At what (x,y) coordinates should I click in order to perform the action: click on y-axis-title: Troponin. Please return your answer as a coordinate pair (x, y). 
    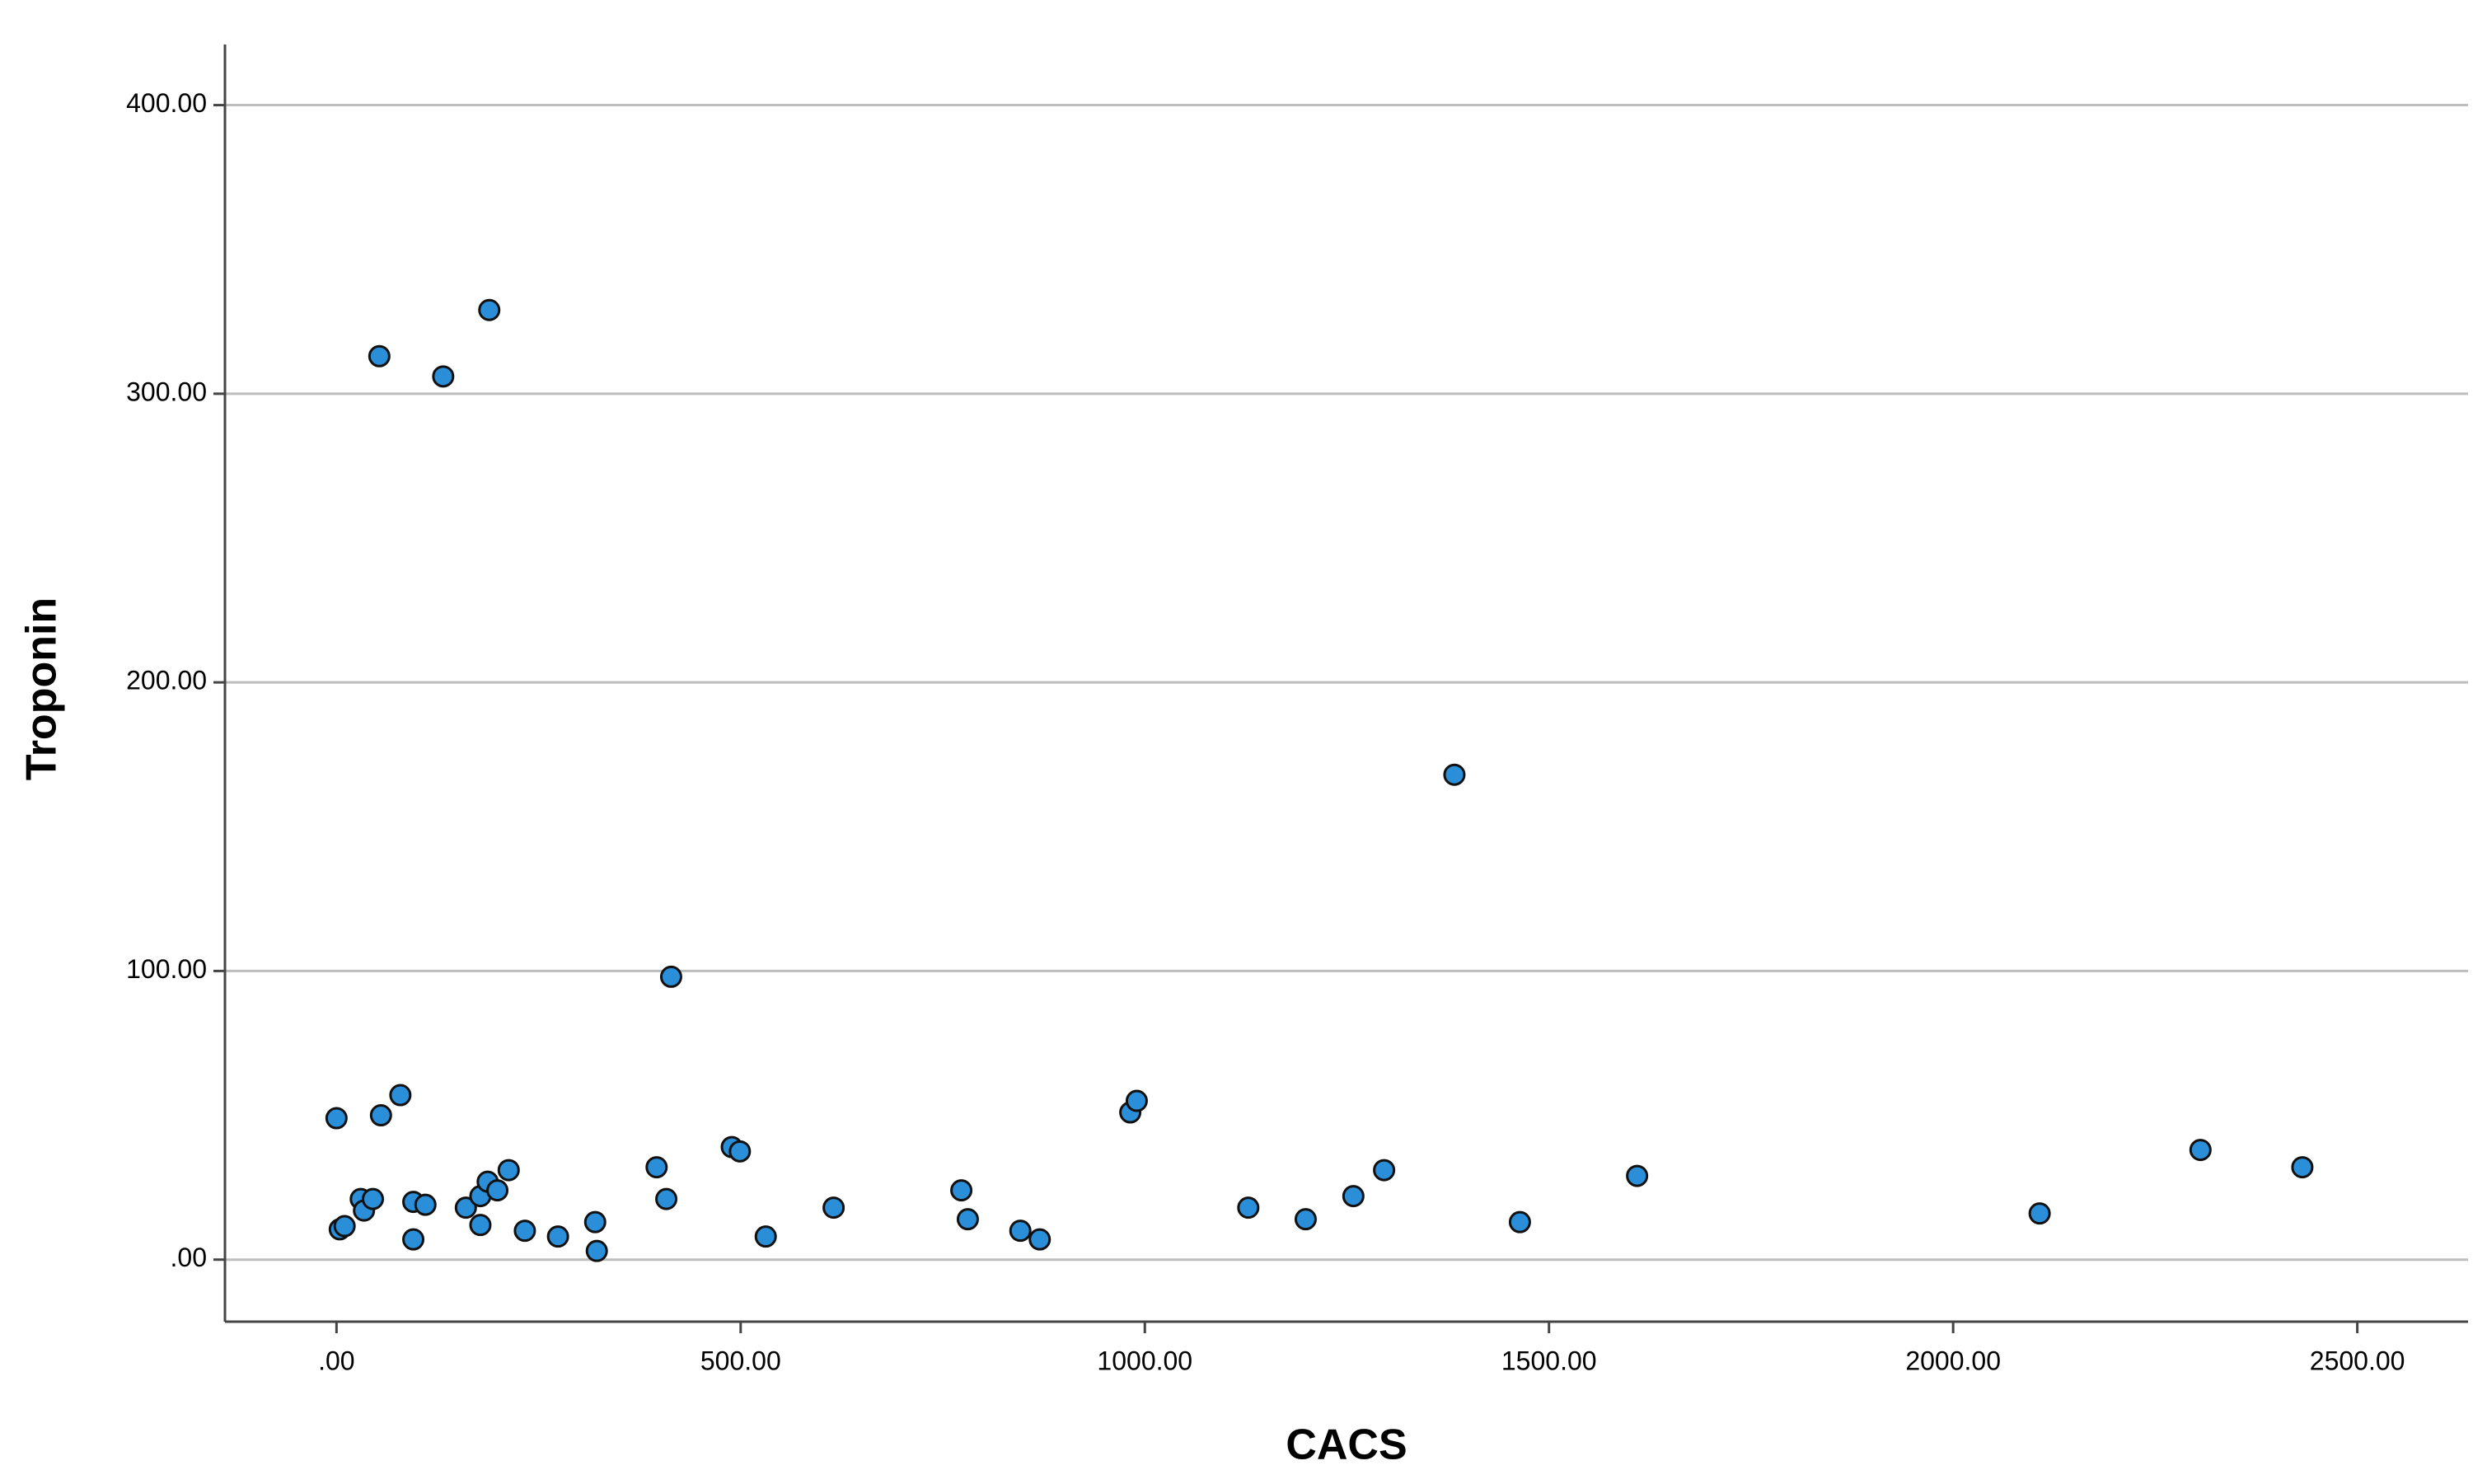
    Looking at the image, I should click on (42, 689).